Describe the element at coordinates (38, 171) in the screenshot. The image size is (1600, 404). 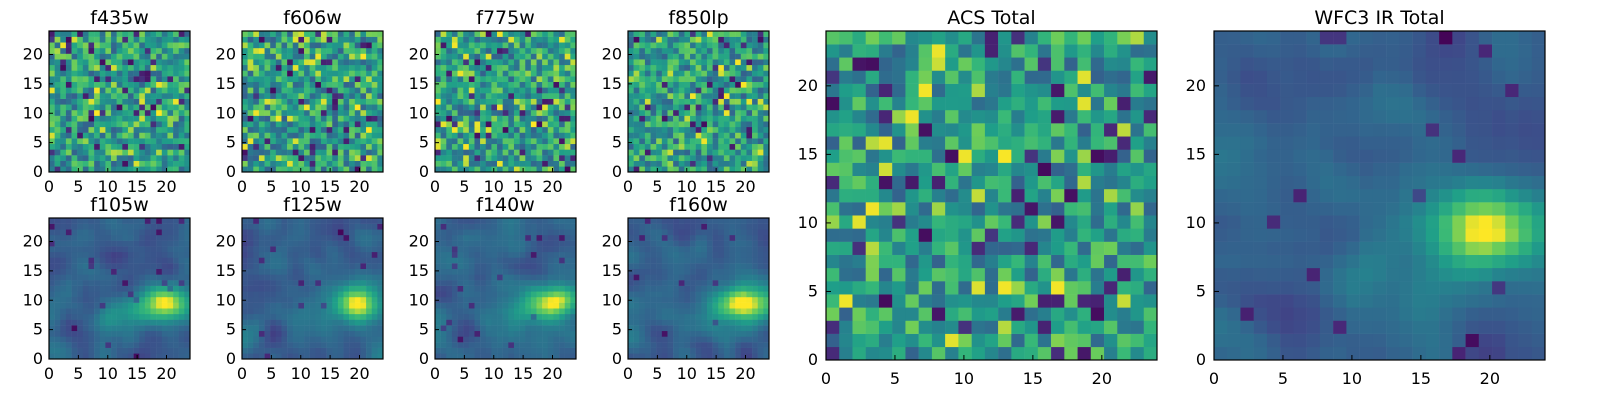
I see `y-tick-label: 0` at that location.